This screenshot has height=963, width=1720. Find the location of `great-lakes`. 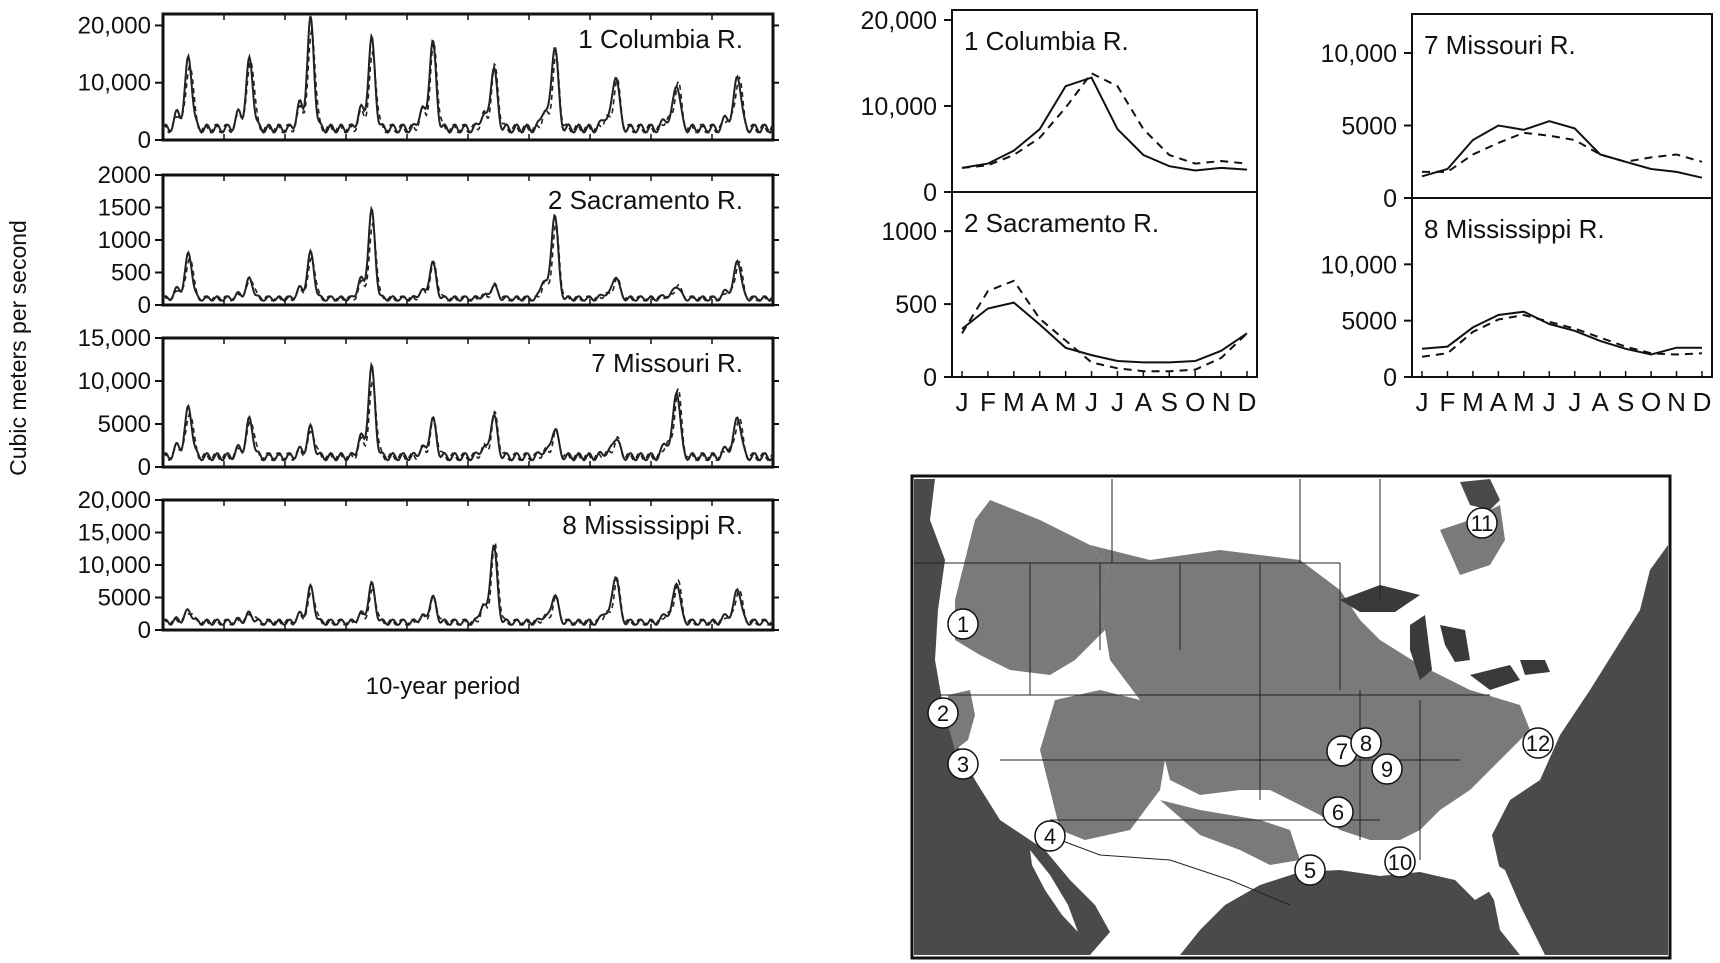

great-lakes is located at coordinates (1445, 637).